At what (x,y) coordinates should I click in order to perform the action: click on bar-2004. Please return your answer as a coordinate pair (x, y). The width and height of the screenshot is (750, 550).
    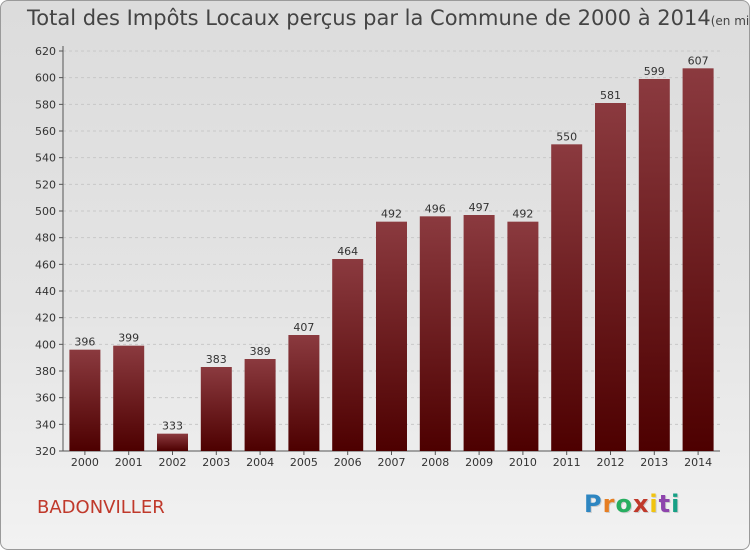
    Looking at the image, I should click on (260, 405).